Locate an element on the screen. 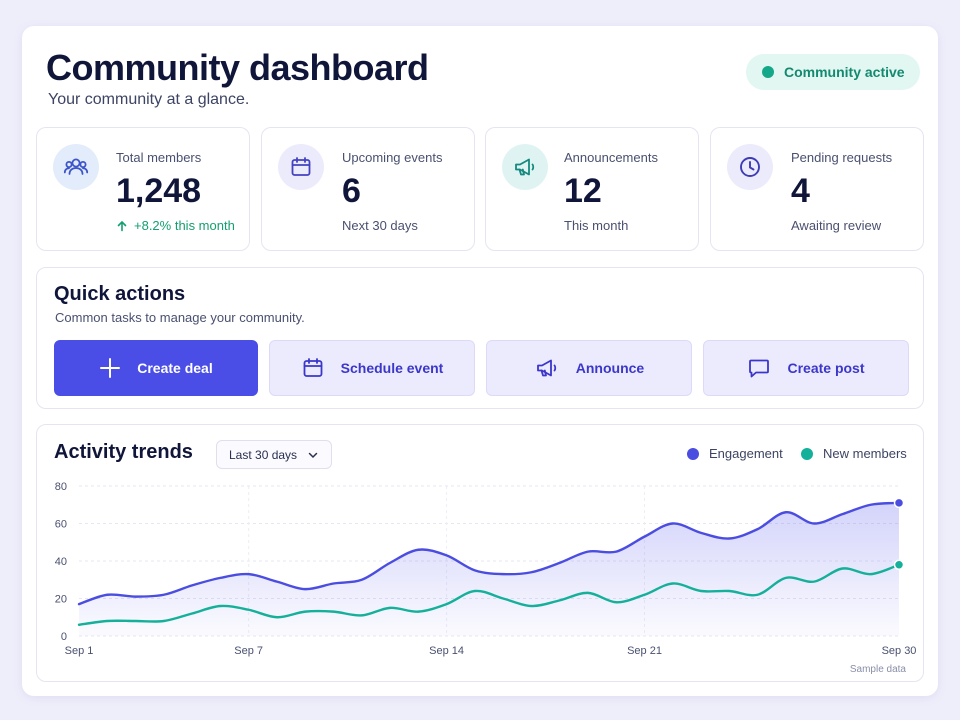 This screenshot has height=720, width=960. button-label: Create post is located at coordinates (826, 368).